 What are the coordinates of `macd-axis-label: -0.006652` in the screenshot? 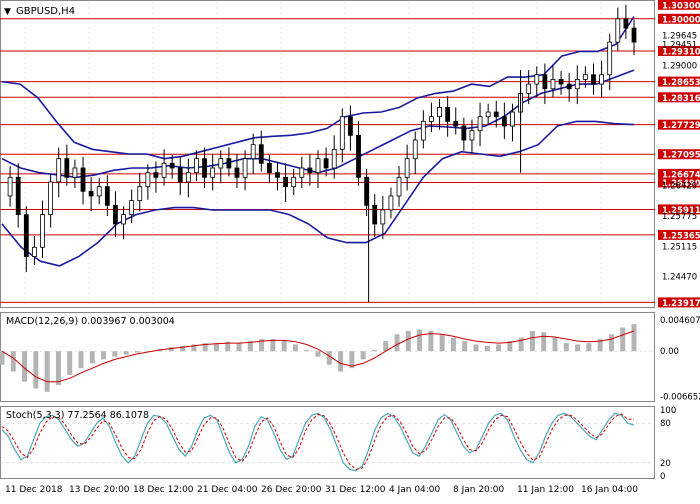 It's located at (680, 397).